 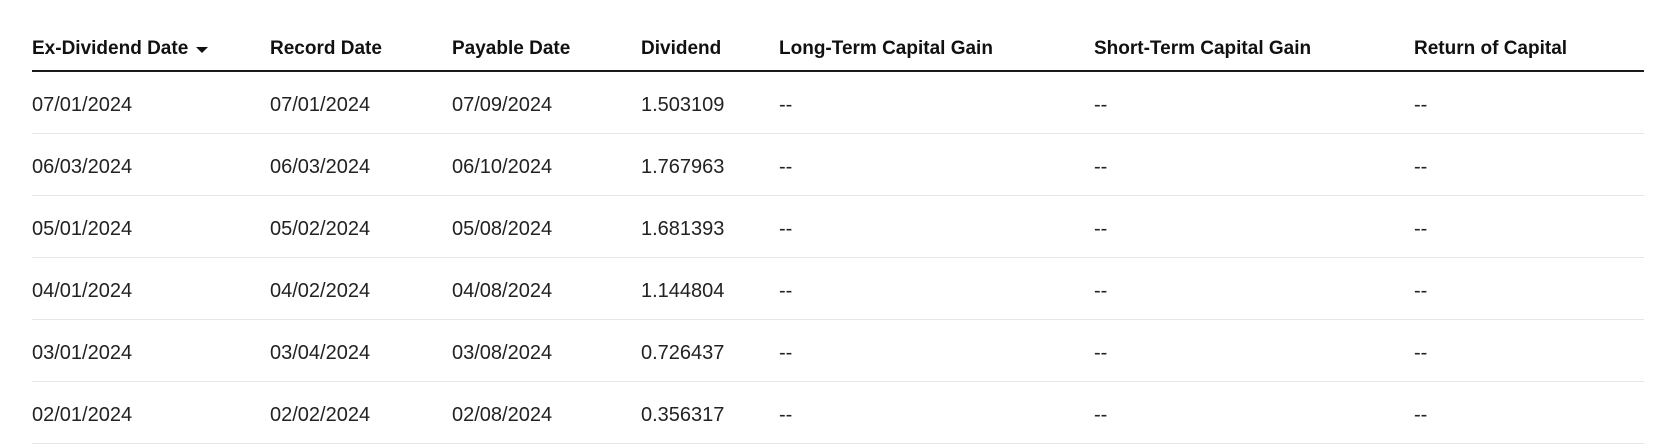 What do you see at coordinates (546, 102) in the screenshot?
I see `cell-payable-date: 07/09/2024` at bounding box center [546, 102].